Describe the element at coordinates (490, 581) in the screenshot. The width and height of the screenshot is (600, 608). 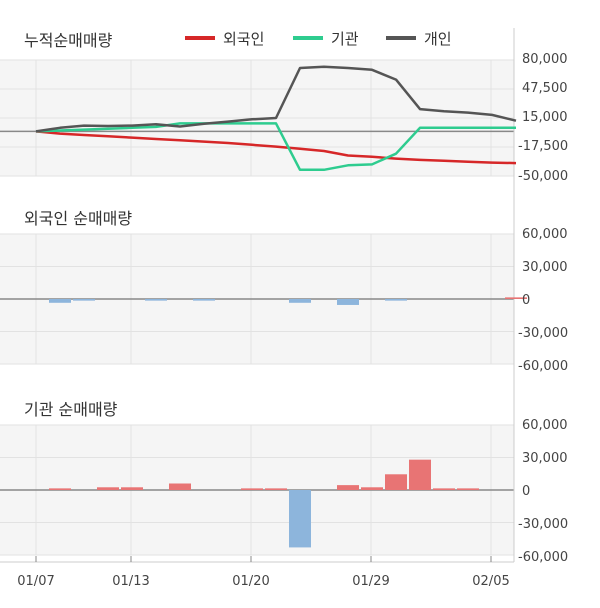
I see `x-tick-label: 02/05` at that location.